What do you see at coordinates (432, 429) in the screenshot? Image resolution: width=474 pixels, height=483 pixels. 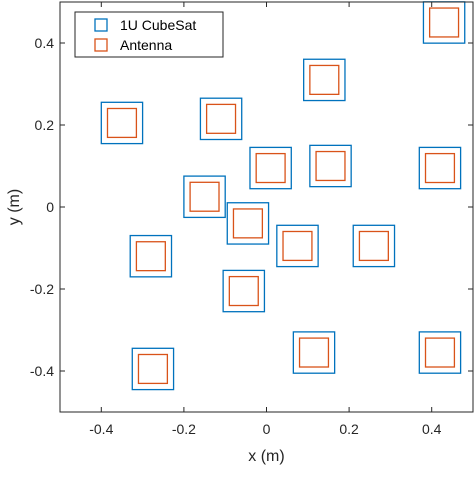 I see `x-tick-label: 0.4` at bounding box center [432, 429].